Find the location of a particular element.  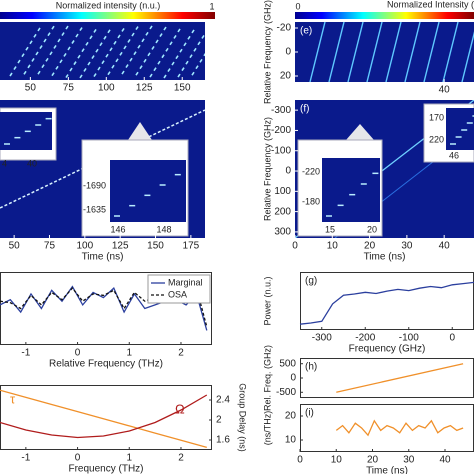

annotation: Ω is located at coordinates (180, 408).